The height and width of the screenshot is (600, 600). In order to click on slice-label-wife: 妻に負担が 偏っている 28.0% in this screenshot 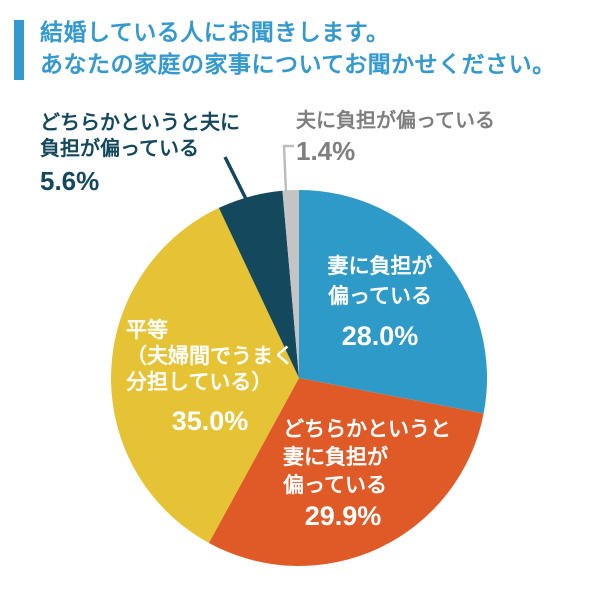, I will do `click(380, 301)`.